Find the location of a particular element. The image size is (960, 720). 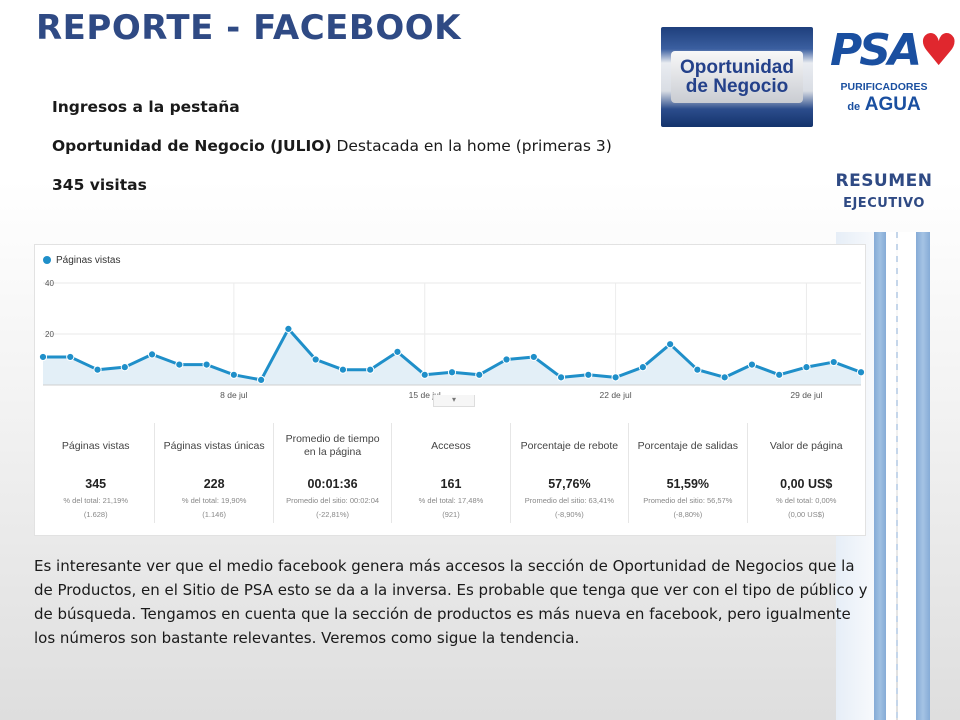

metric-comparison: % del total: 17,48% is located at coordinates (451, 500).